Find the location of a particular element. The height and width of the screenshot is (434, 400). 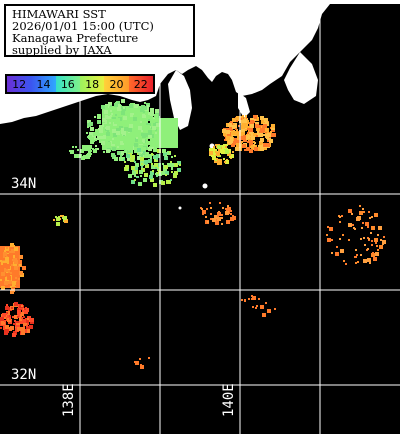

sst-cluster-izu-south is located at coordinates (152, 167).